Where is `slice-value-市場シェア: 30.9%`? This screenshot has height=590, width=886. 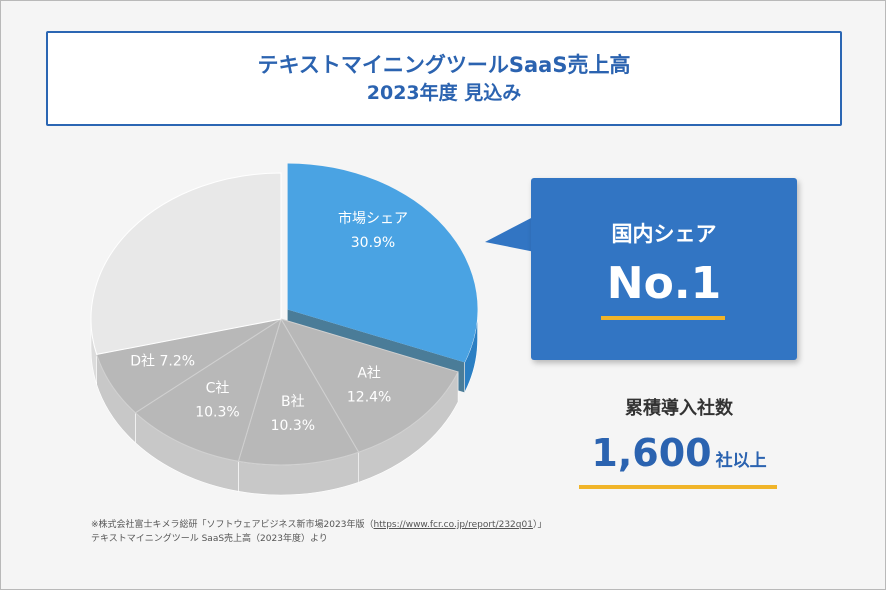
slice-value-市場シェア: 30.9% is located at coordinates (373, 243).